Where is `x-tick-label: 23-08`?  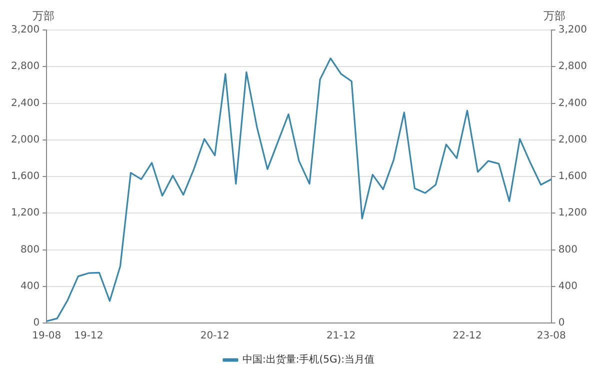 x-tick-label: 23-08 is located at coordinates (551, 336).